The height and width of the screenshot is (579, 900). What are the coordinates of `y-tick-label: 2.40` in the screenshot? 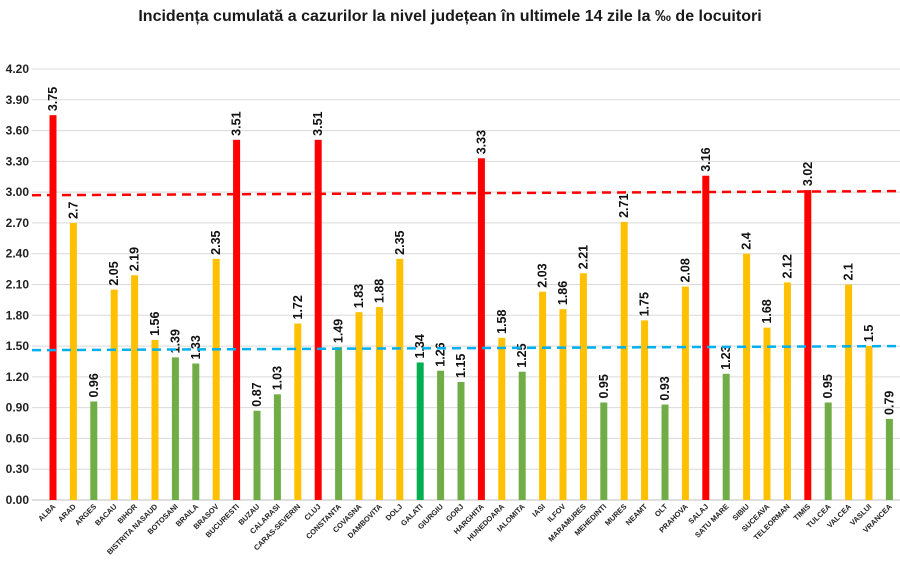 It's located at (18, 254).